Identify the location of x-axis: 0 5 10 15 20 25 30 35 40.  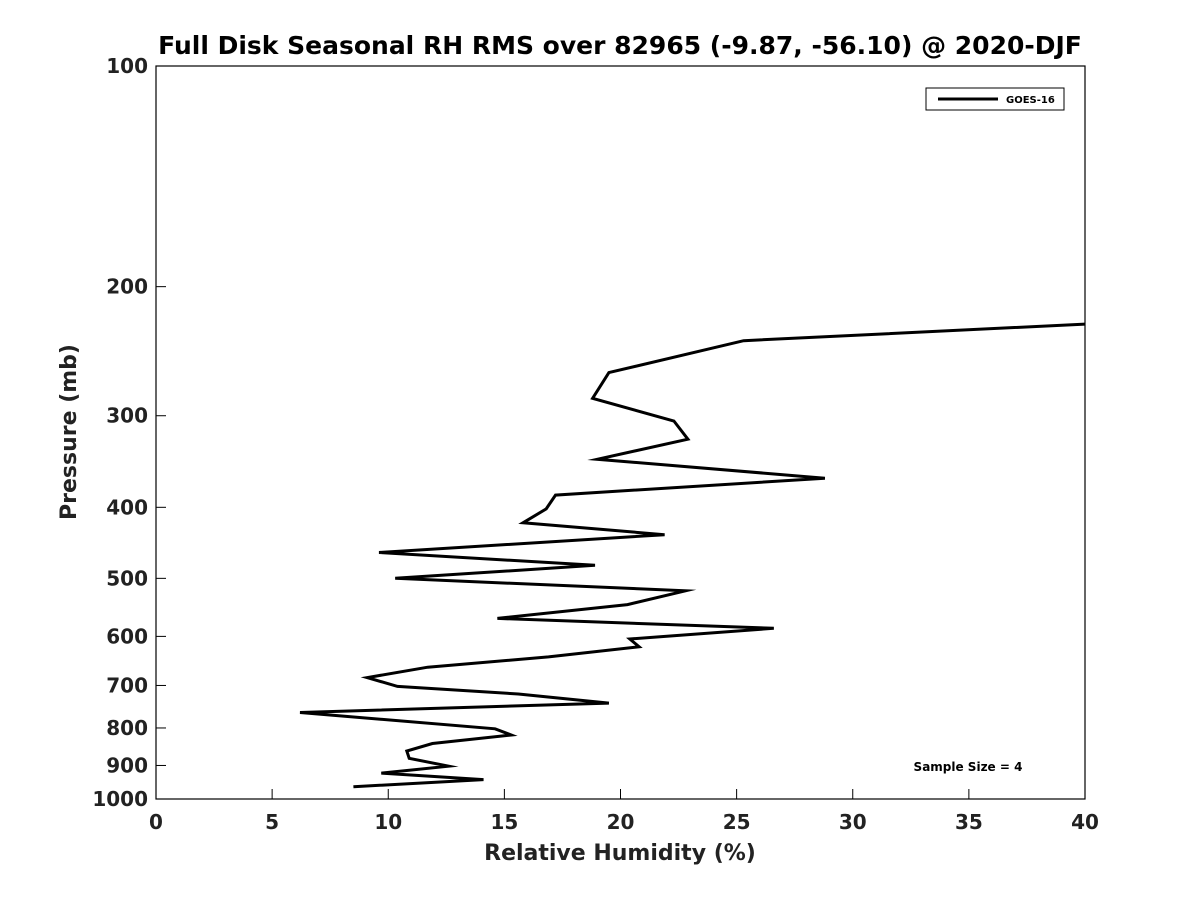
(624, 811).